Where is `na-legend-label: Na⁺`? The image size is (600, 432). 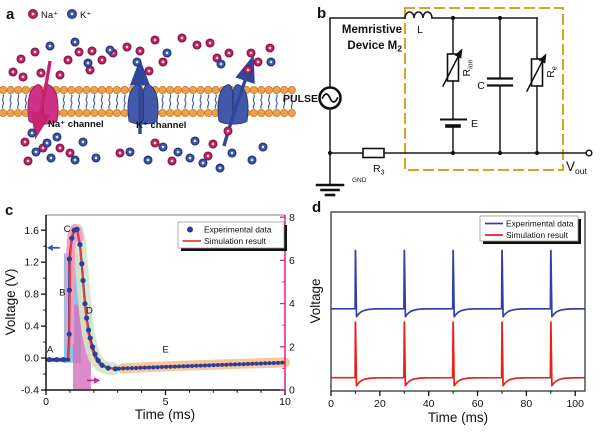 na-legend-label: Na⁺ is located at coordinates (49, 15).